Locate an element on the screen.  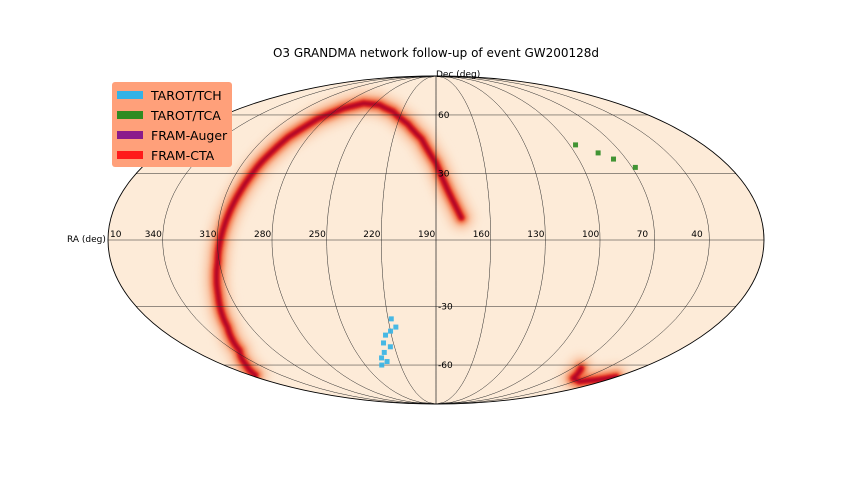
dec-tick-label: 30 is located at coordinates (444, 175).